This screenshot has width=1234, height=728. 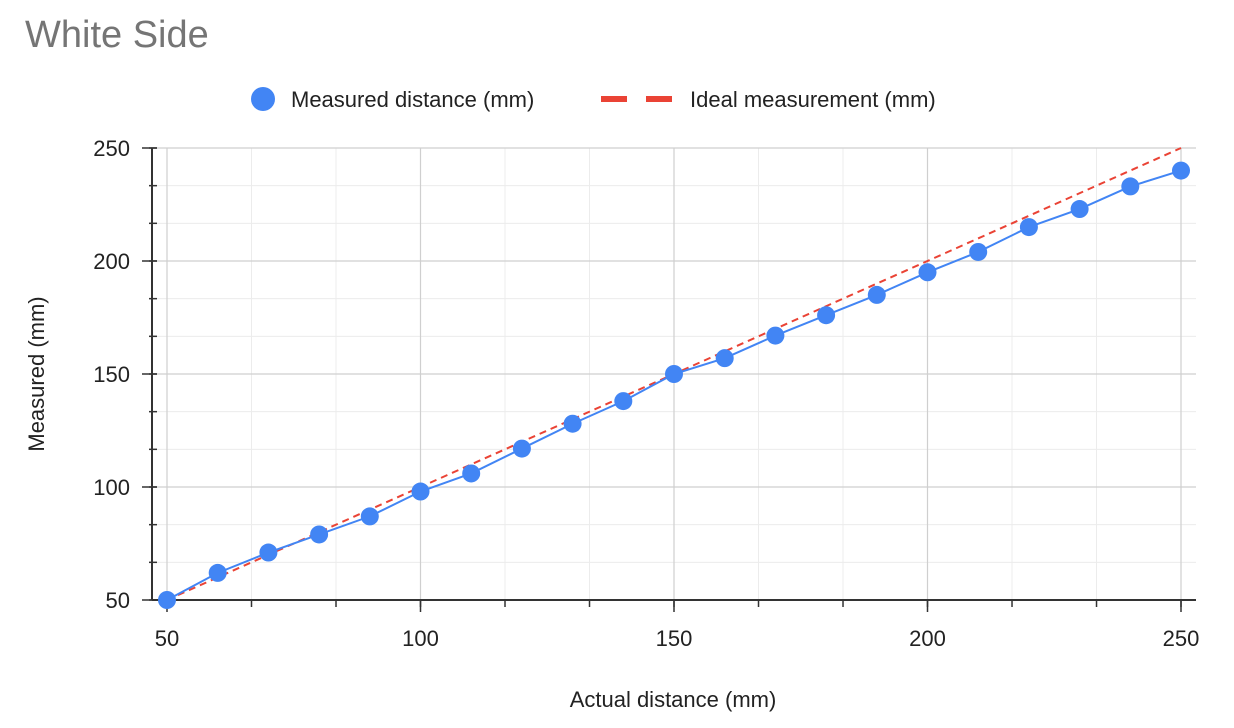 What do you see at coordinates (927, 638) in the screenshot?
I see `x-tick-label: 200` at bounding box center [927, 638].